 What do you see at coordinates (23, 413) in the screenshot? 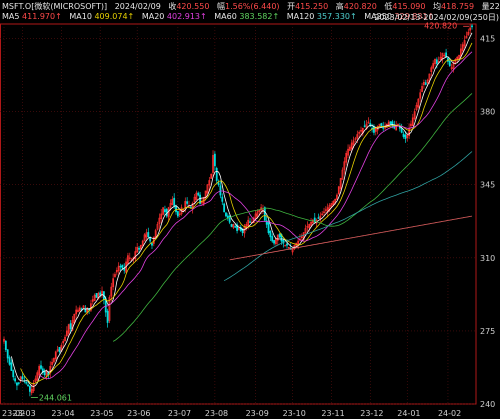
I see `x-tick-label: 23-03` at bounding box center [23, 413].